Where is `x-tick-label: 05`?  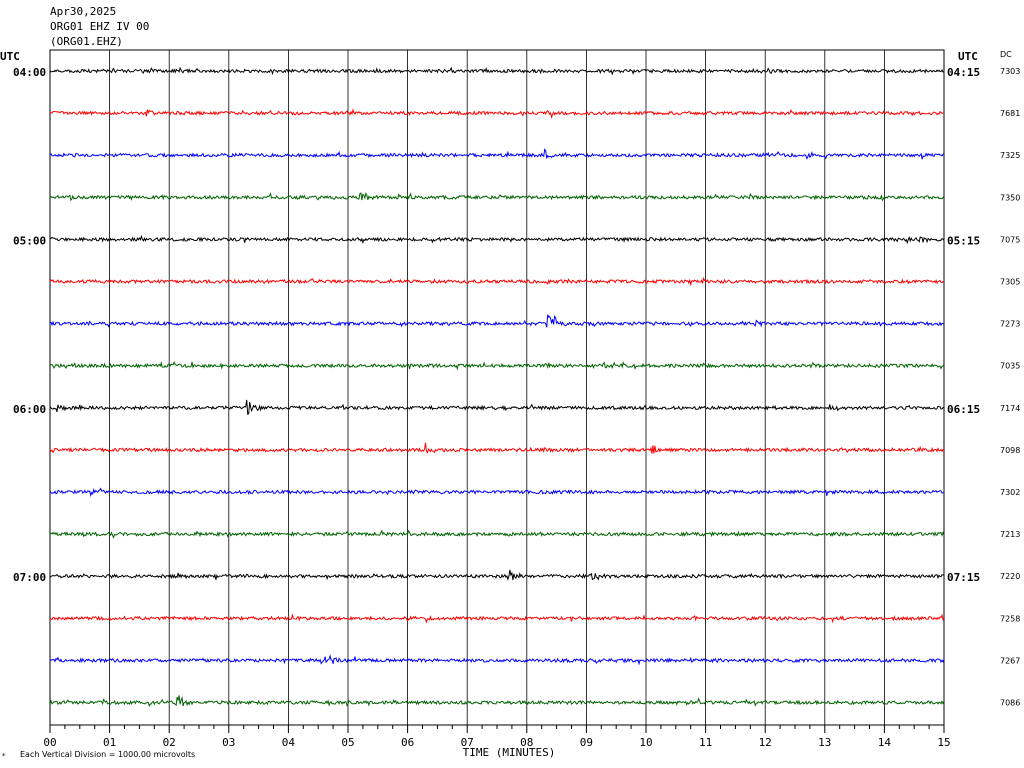 x-tick-label: 05 is located at coordinates (347, 742).